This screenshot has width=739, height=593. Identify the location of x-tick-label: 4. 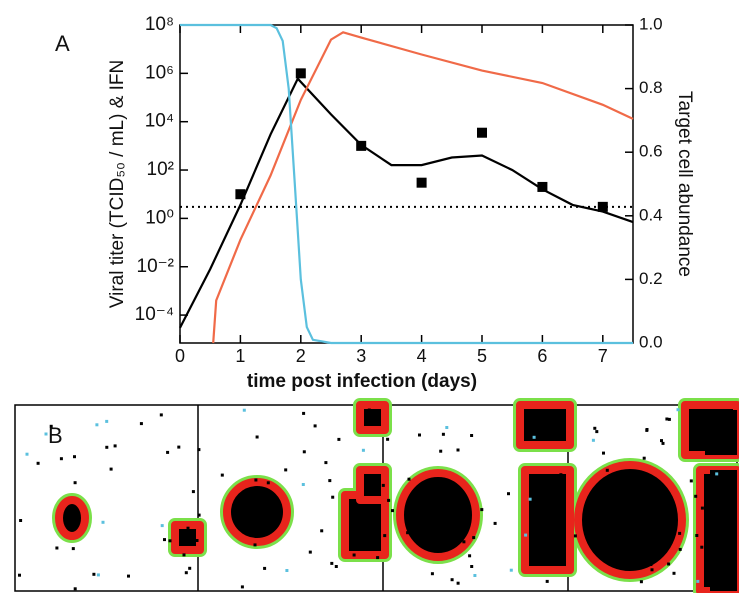
(422, 356).